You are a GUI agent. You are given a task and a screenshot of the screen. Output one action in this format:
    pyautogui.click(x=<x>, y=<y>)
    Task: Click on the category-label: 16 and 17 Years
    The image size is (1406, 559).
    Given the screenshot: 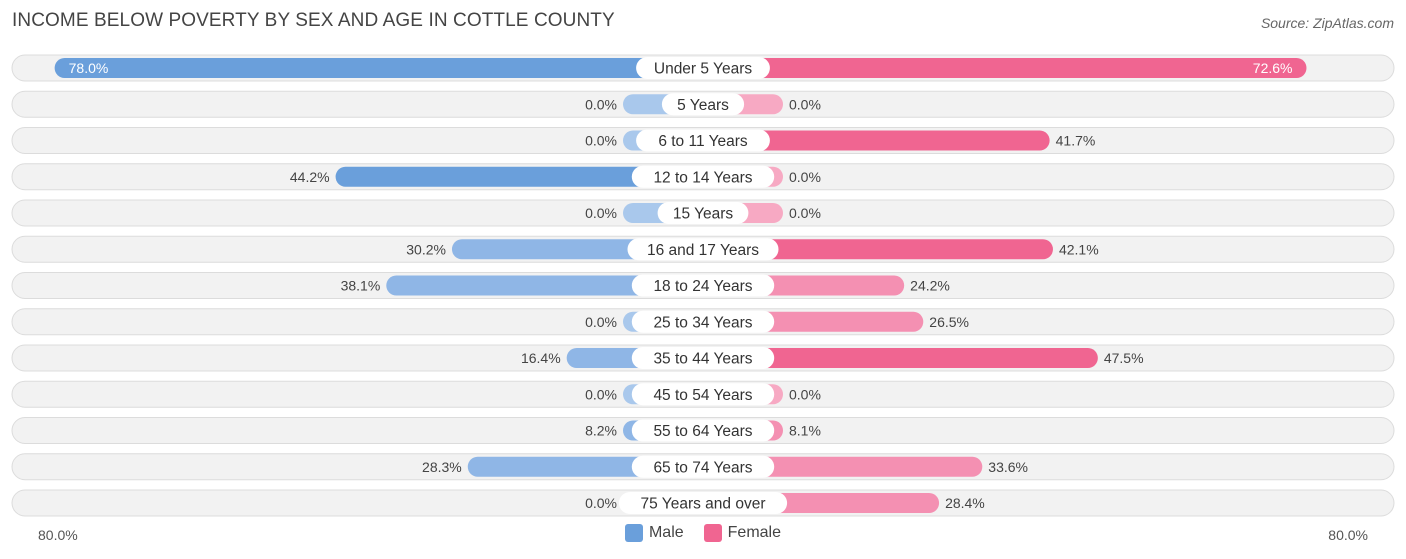 What is the action you would take?
    pyautogui.click(x=703, y=250)
    